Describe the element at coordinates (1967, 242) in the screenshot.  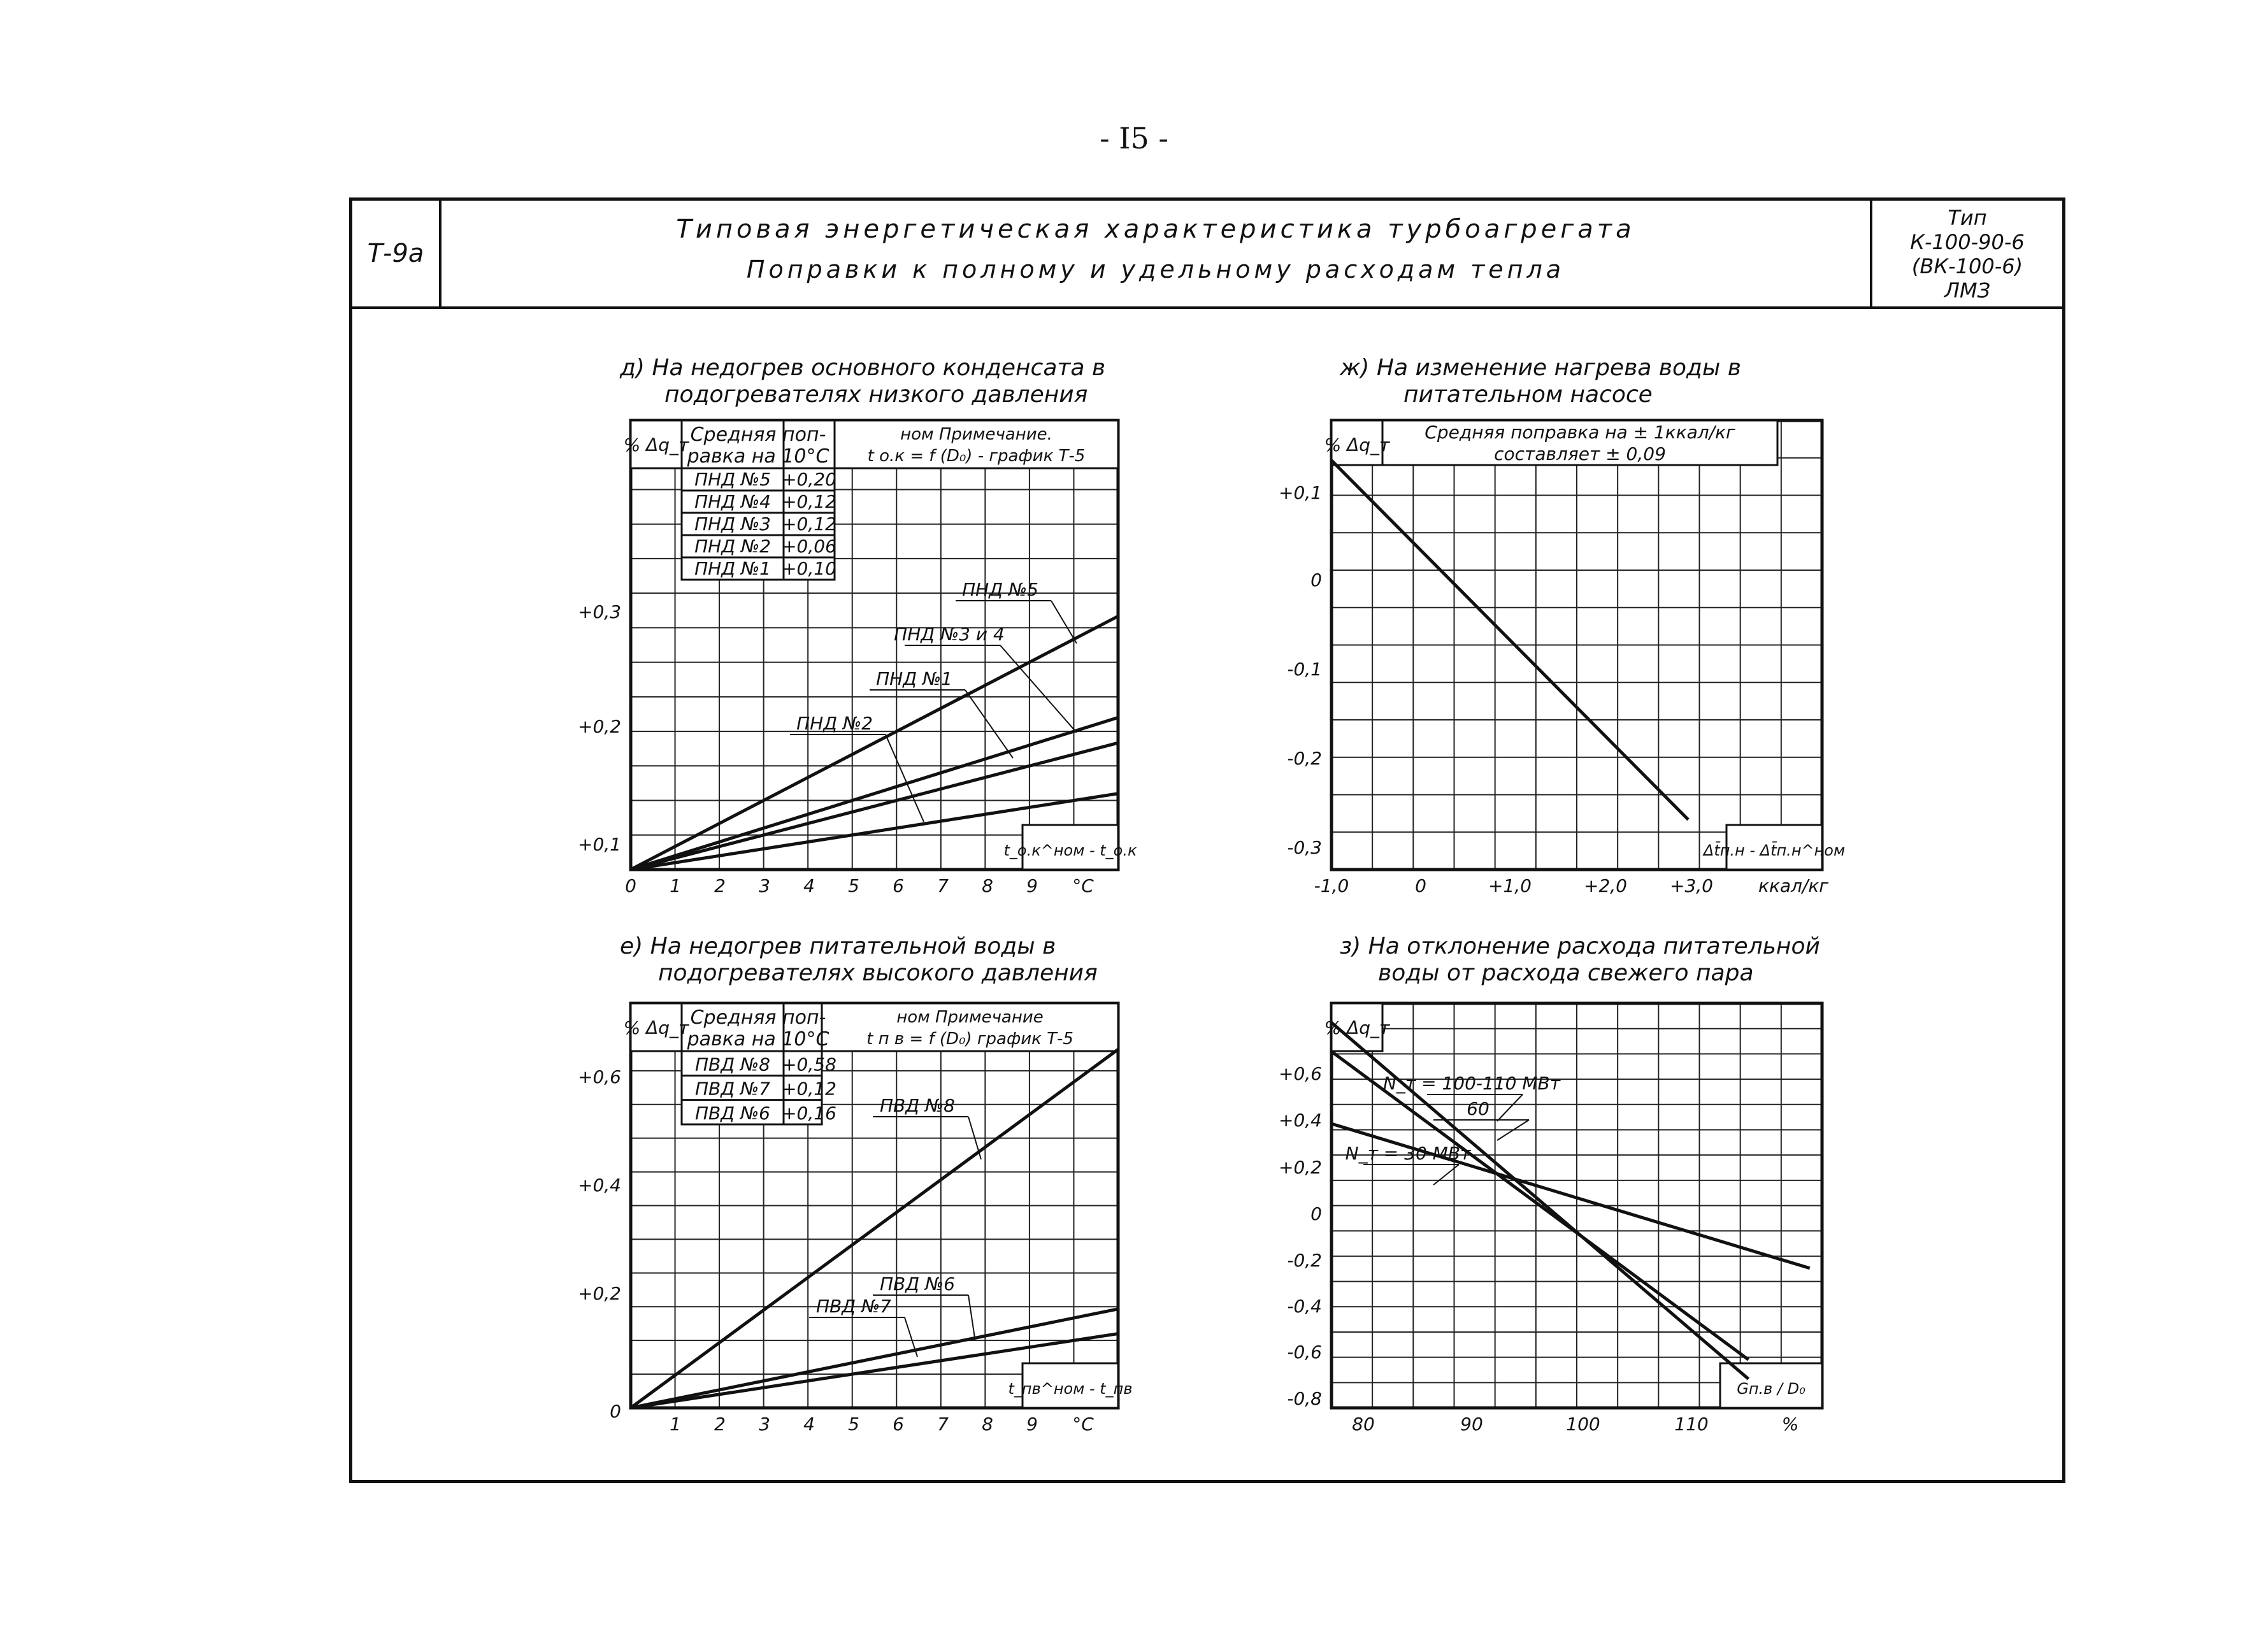
I see `type-line: К-100-90-6` at that location.